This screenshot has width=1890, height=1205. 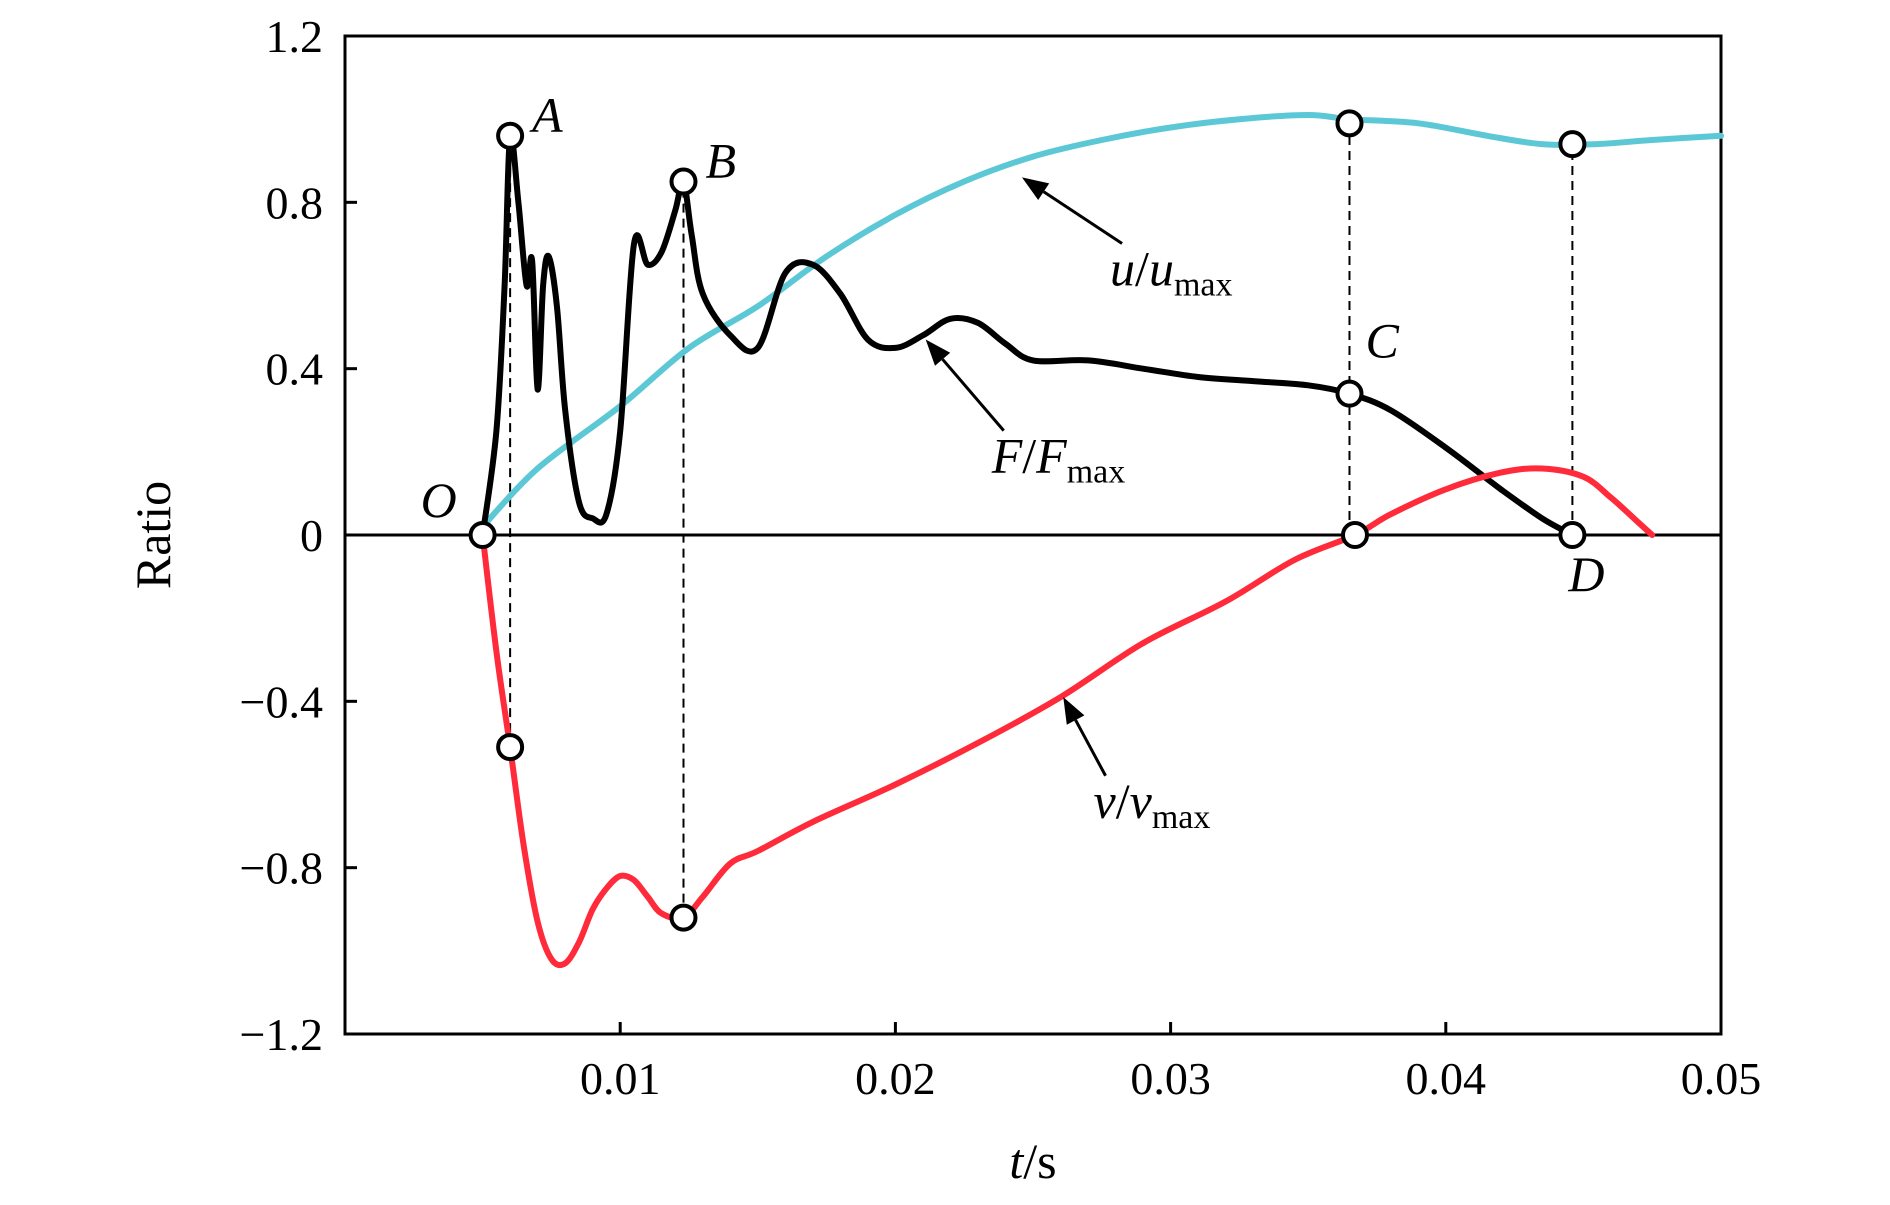 What do you see at coordinates (546, 115) in the screenshot?
I see `point-label-a: A` at bounding box center [546, 115].